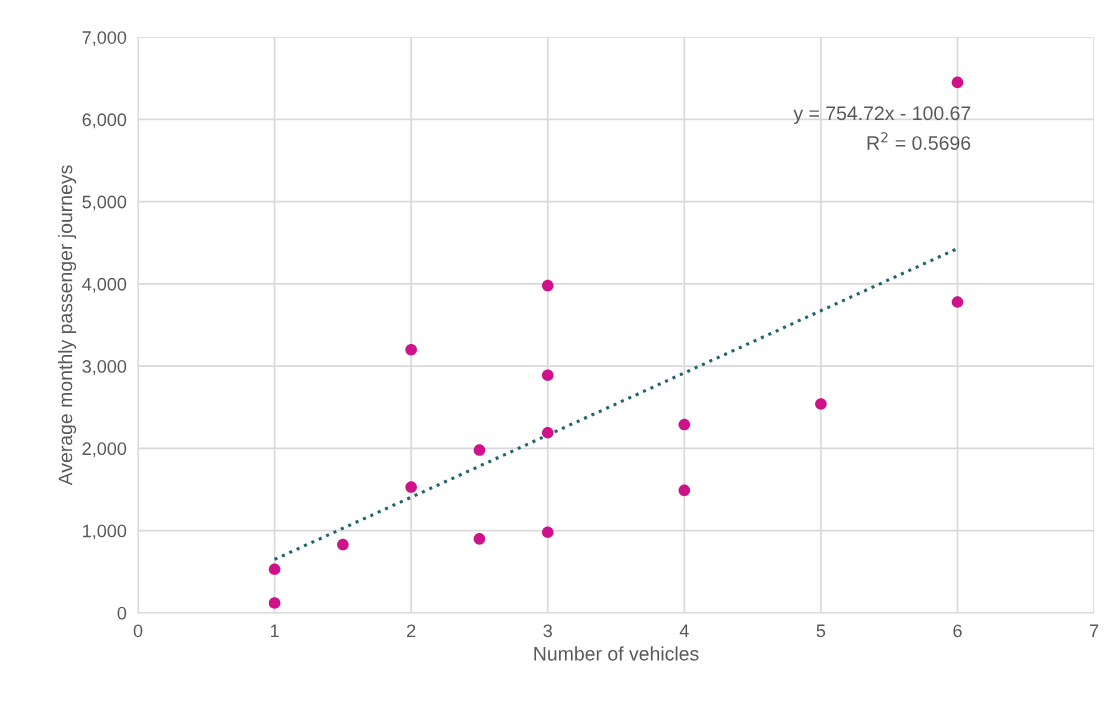 This screenshot has width=1104, height=702. What do you see at coordinates (104, 285) in the screenshot?
I see `y-tick-label: 4,000` at bounding box center [104, 285].